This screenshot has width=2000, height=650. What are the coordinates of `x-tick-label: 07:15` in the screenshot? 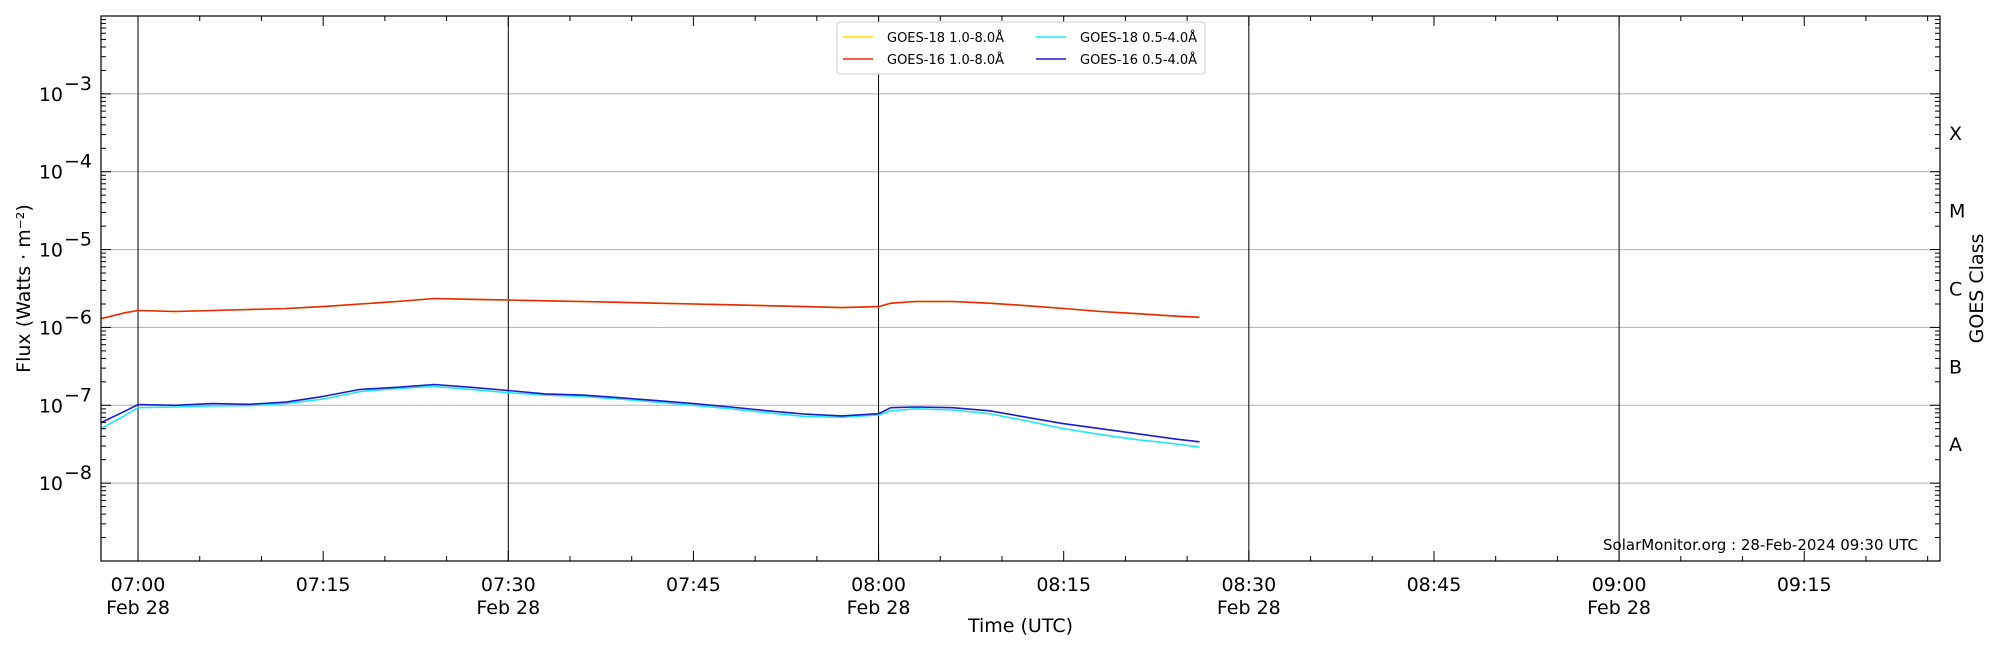 It's located at (323, 585).